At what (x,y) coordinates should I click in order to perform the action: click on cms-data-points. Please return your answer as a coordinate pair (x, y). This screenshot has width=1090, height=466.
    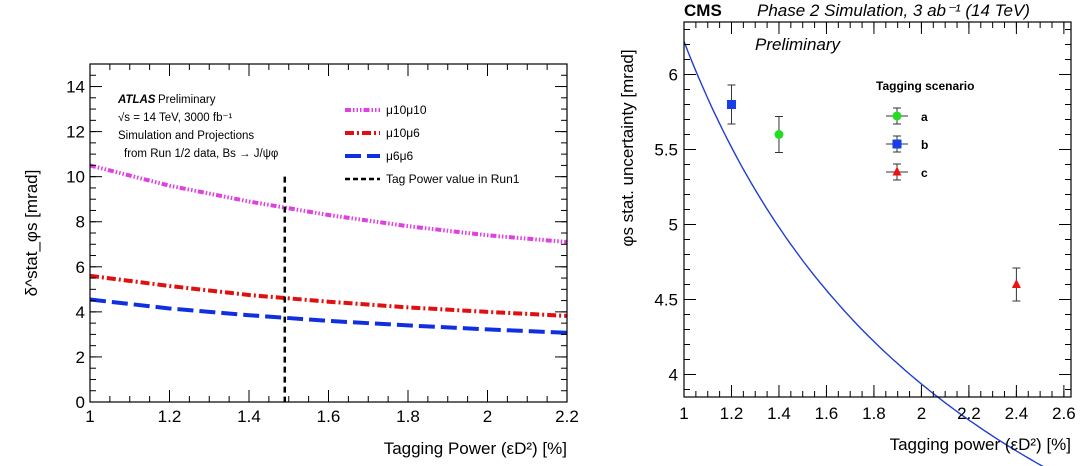
    Looking at the image, I should click on (873, 193).